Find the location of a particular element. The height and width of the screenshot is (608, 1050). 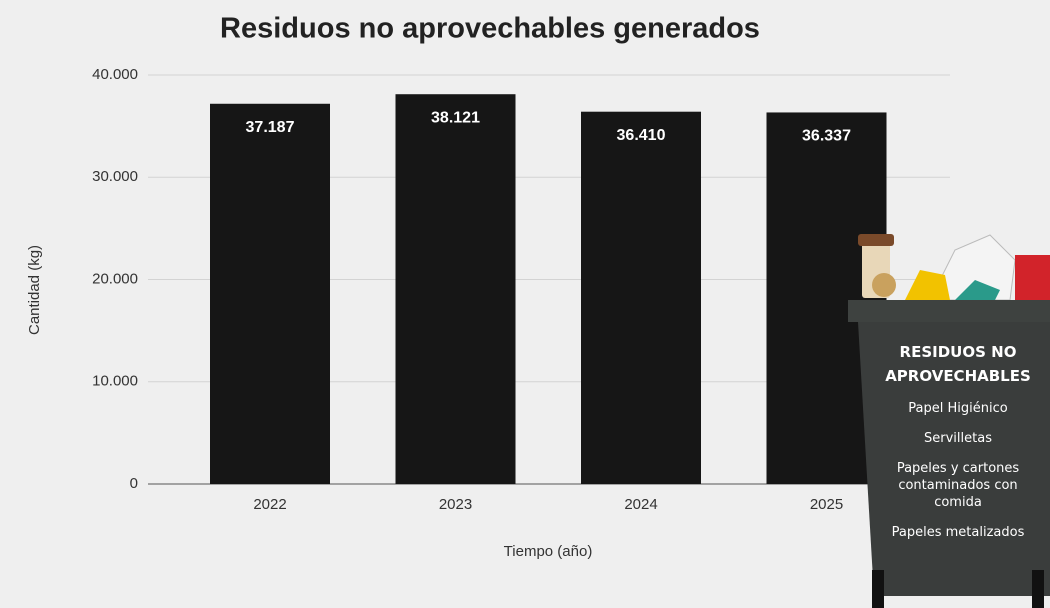

x-axis-title: Tiempo (año) is located at coordinates (548, 551).